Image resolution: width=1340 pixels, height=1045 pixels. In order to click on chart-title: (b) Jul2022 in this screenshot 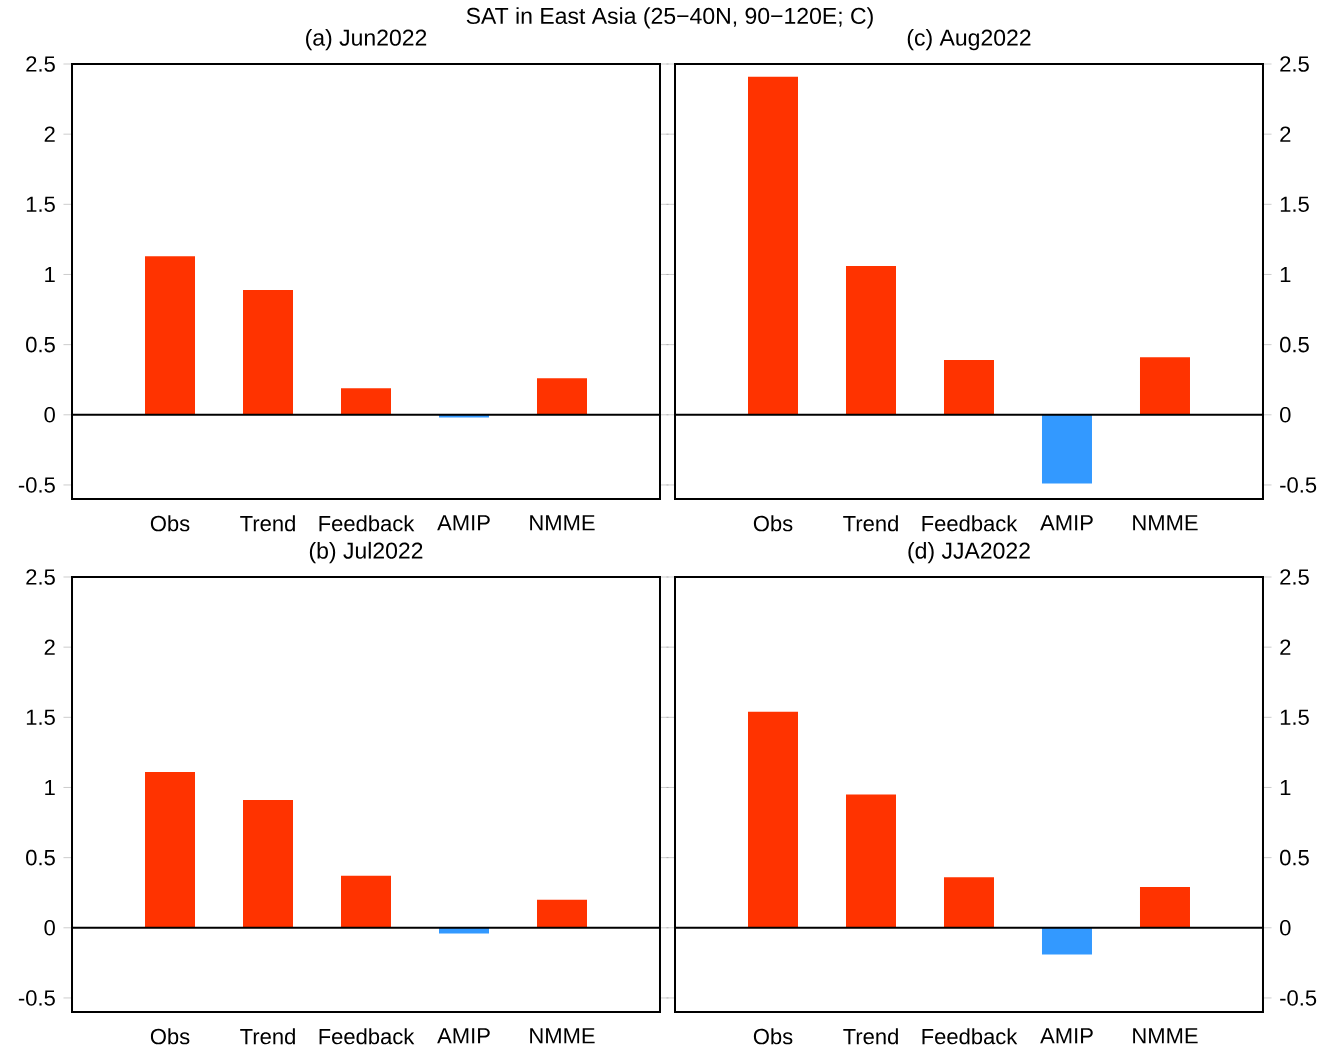, I will do `click(366, 552)`.